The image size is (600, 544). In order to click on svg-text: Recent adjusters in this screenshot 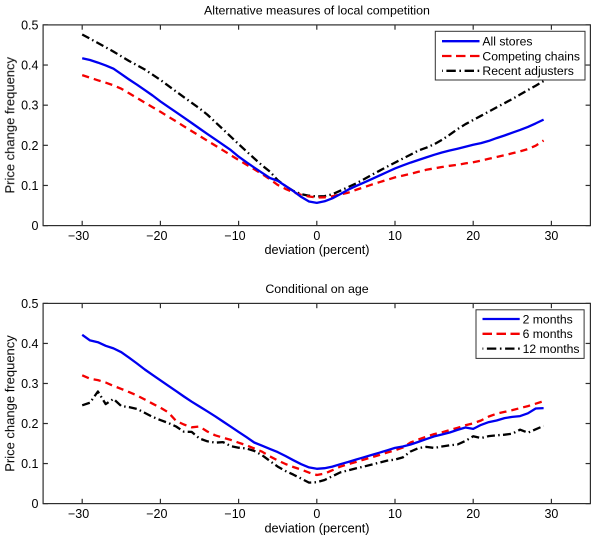, I will do `click(527, 71)`.